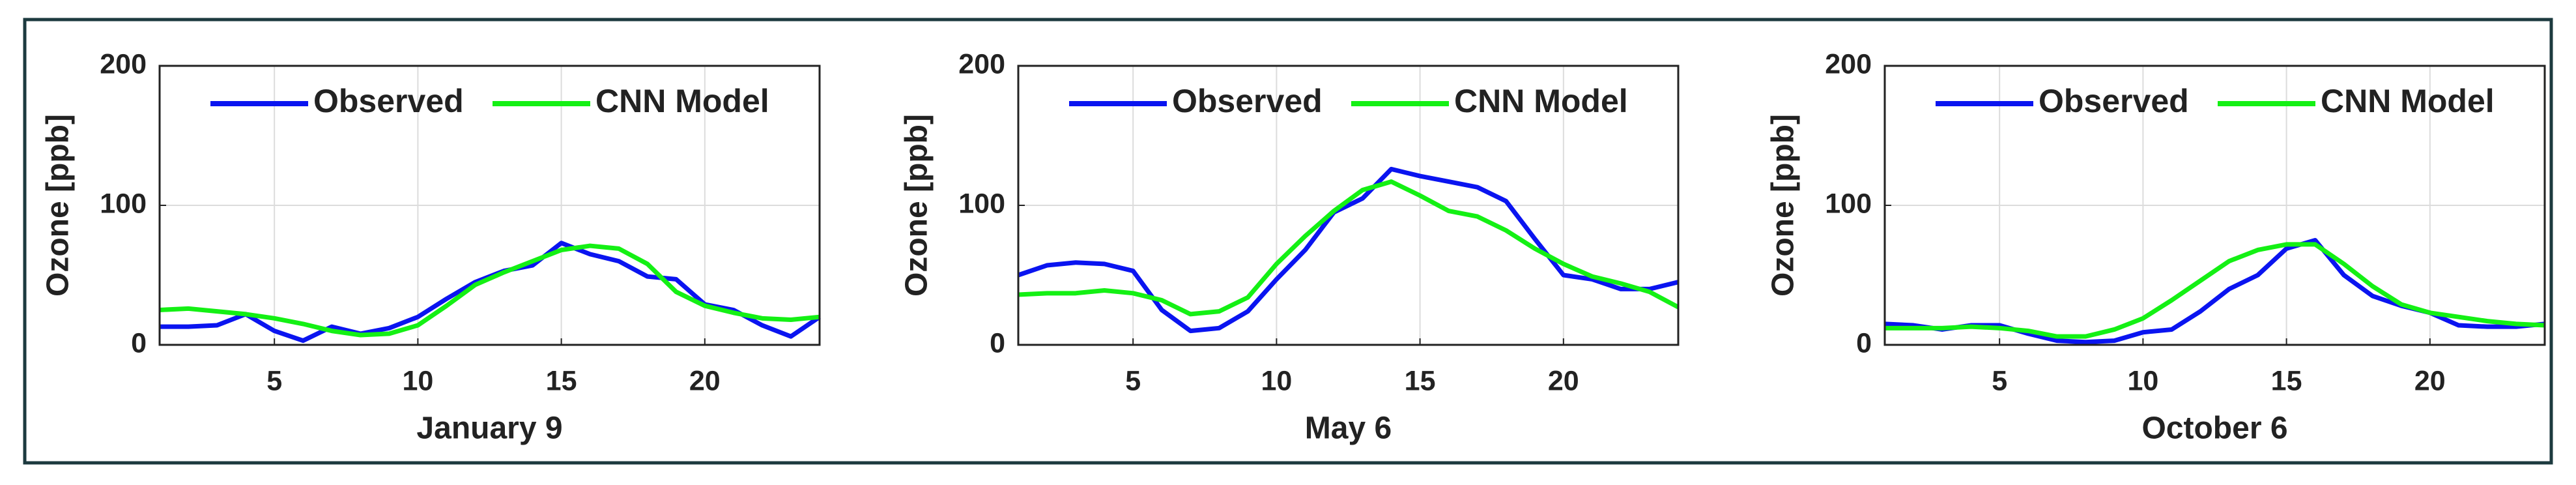 This screenshot has width=2576, height=485. What do you see at coordinates (2214, 428) in the screenshot?
I see `x-axis-label: October 6` at bounding box center [2214, 428].